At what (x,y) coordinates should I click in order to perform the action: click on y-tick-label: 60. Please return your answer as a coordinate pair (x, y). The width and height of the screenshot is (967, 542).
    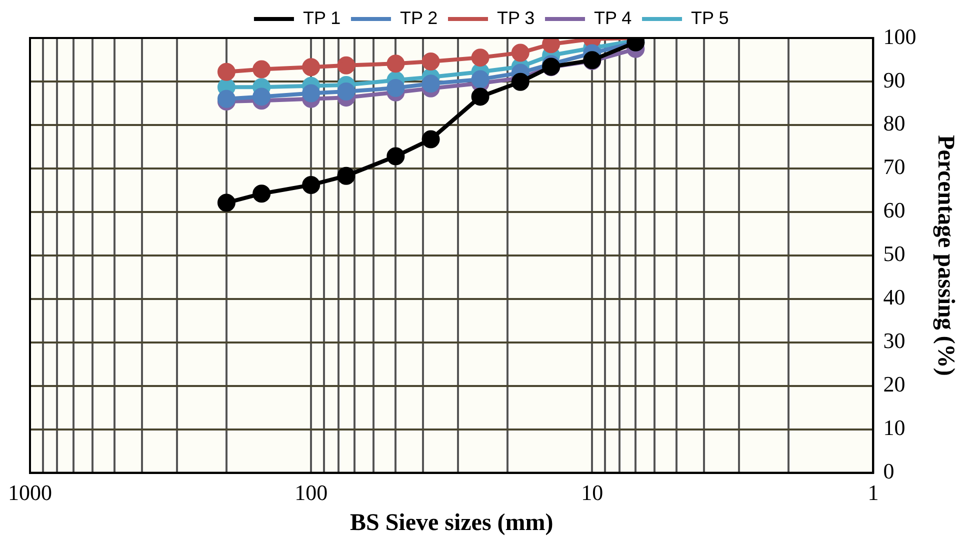
    Looking at the image, I should click on (894, 210).